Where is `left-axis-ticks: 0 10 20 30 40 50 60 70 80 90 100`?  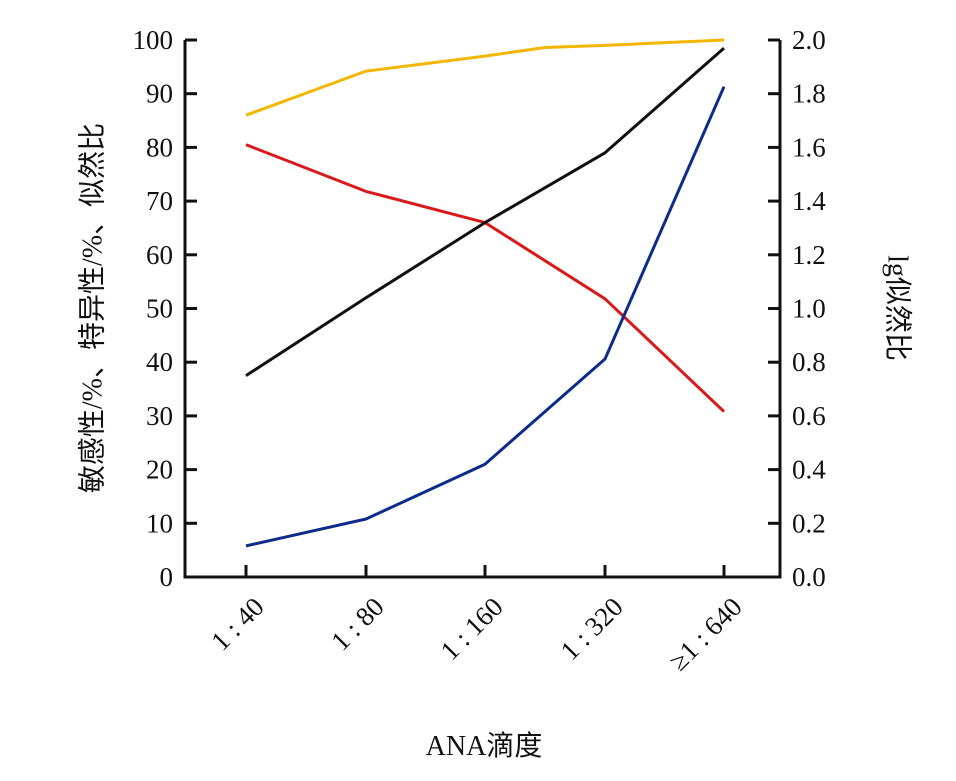 left-axis-ticks: 0 10 20 30 40 50 60 70 80 90 100 is located at coordinates (165, 308).